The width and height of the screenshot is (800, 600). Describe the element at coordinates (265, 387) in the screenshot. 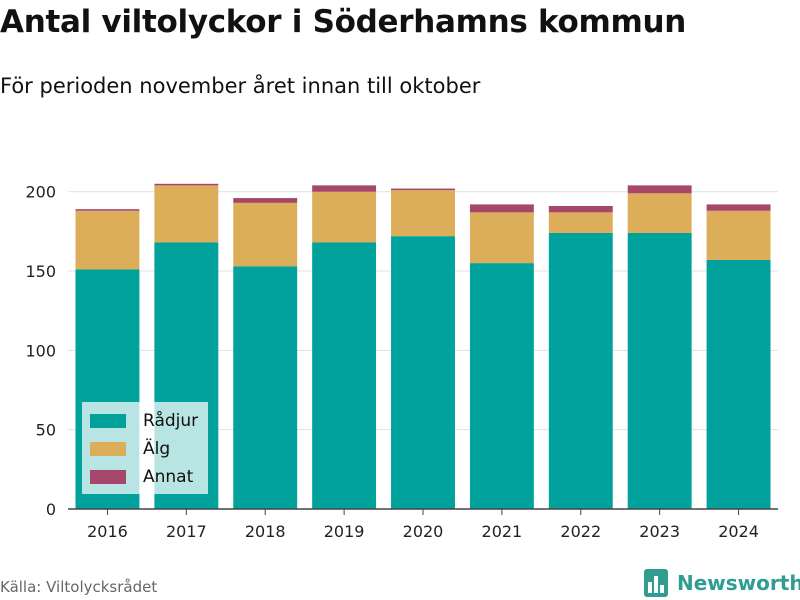

I see `bar-2018-rdjur` at that location.